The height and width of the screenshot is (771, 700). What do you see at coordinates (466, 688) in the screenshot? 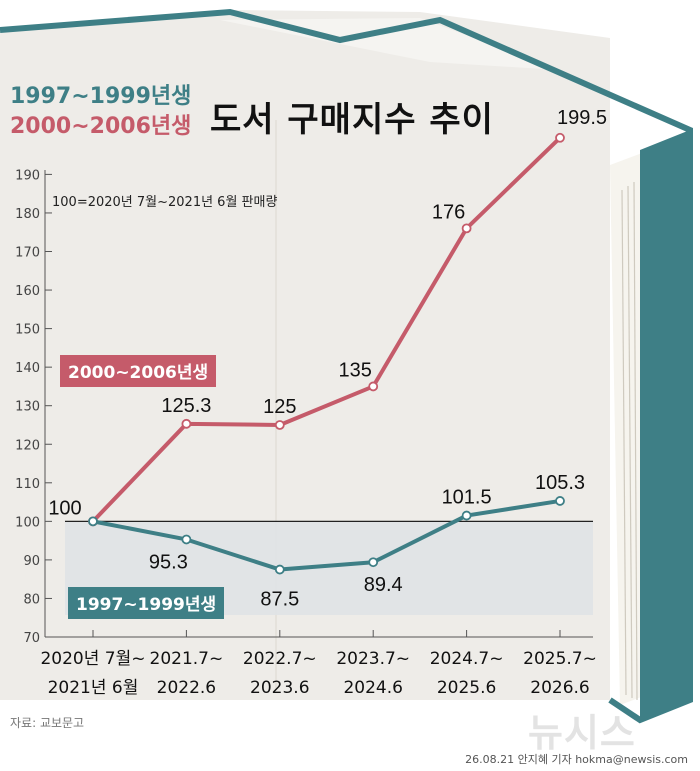
I see `x-tick-label-line: 2025.6` at bounding box center [466, 688].